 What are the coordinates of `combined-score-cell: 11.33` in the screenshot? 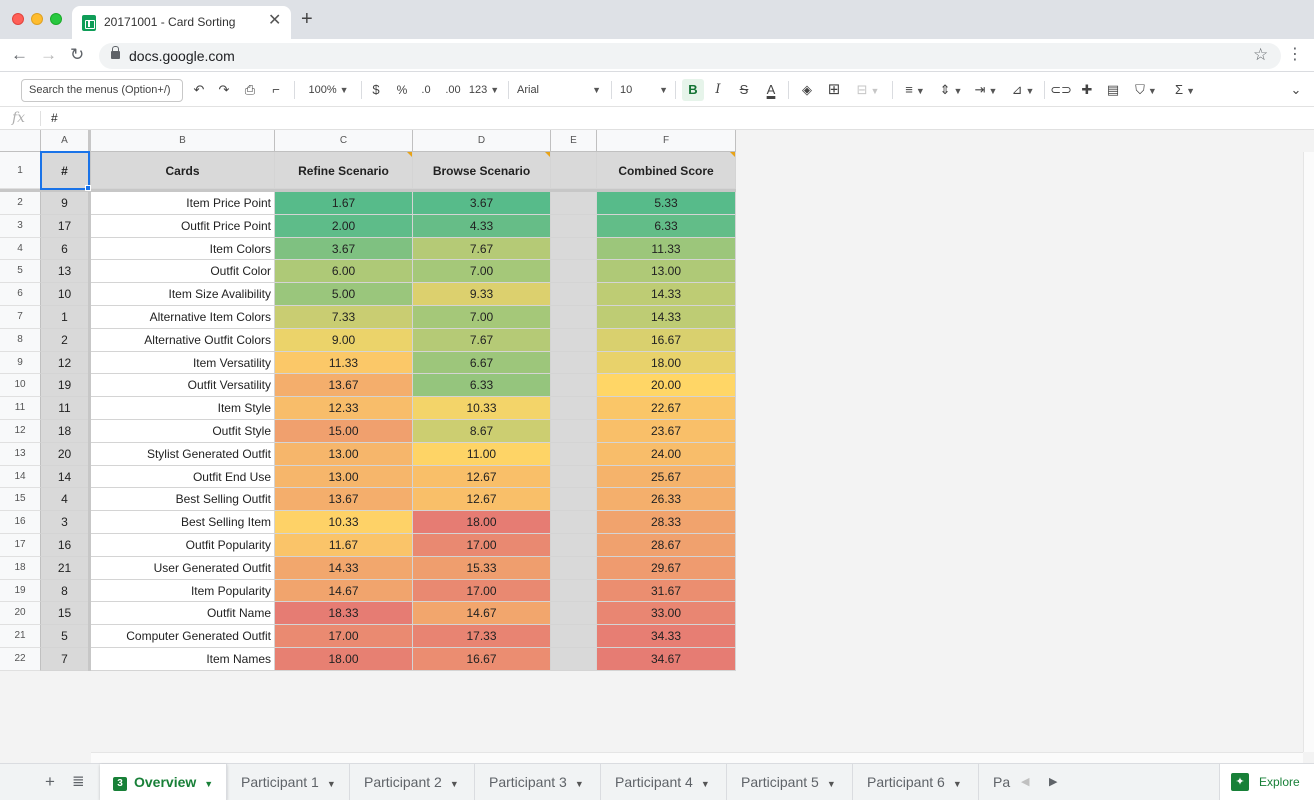 It's located at (666, 249).